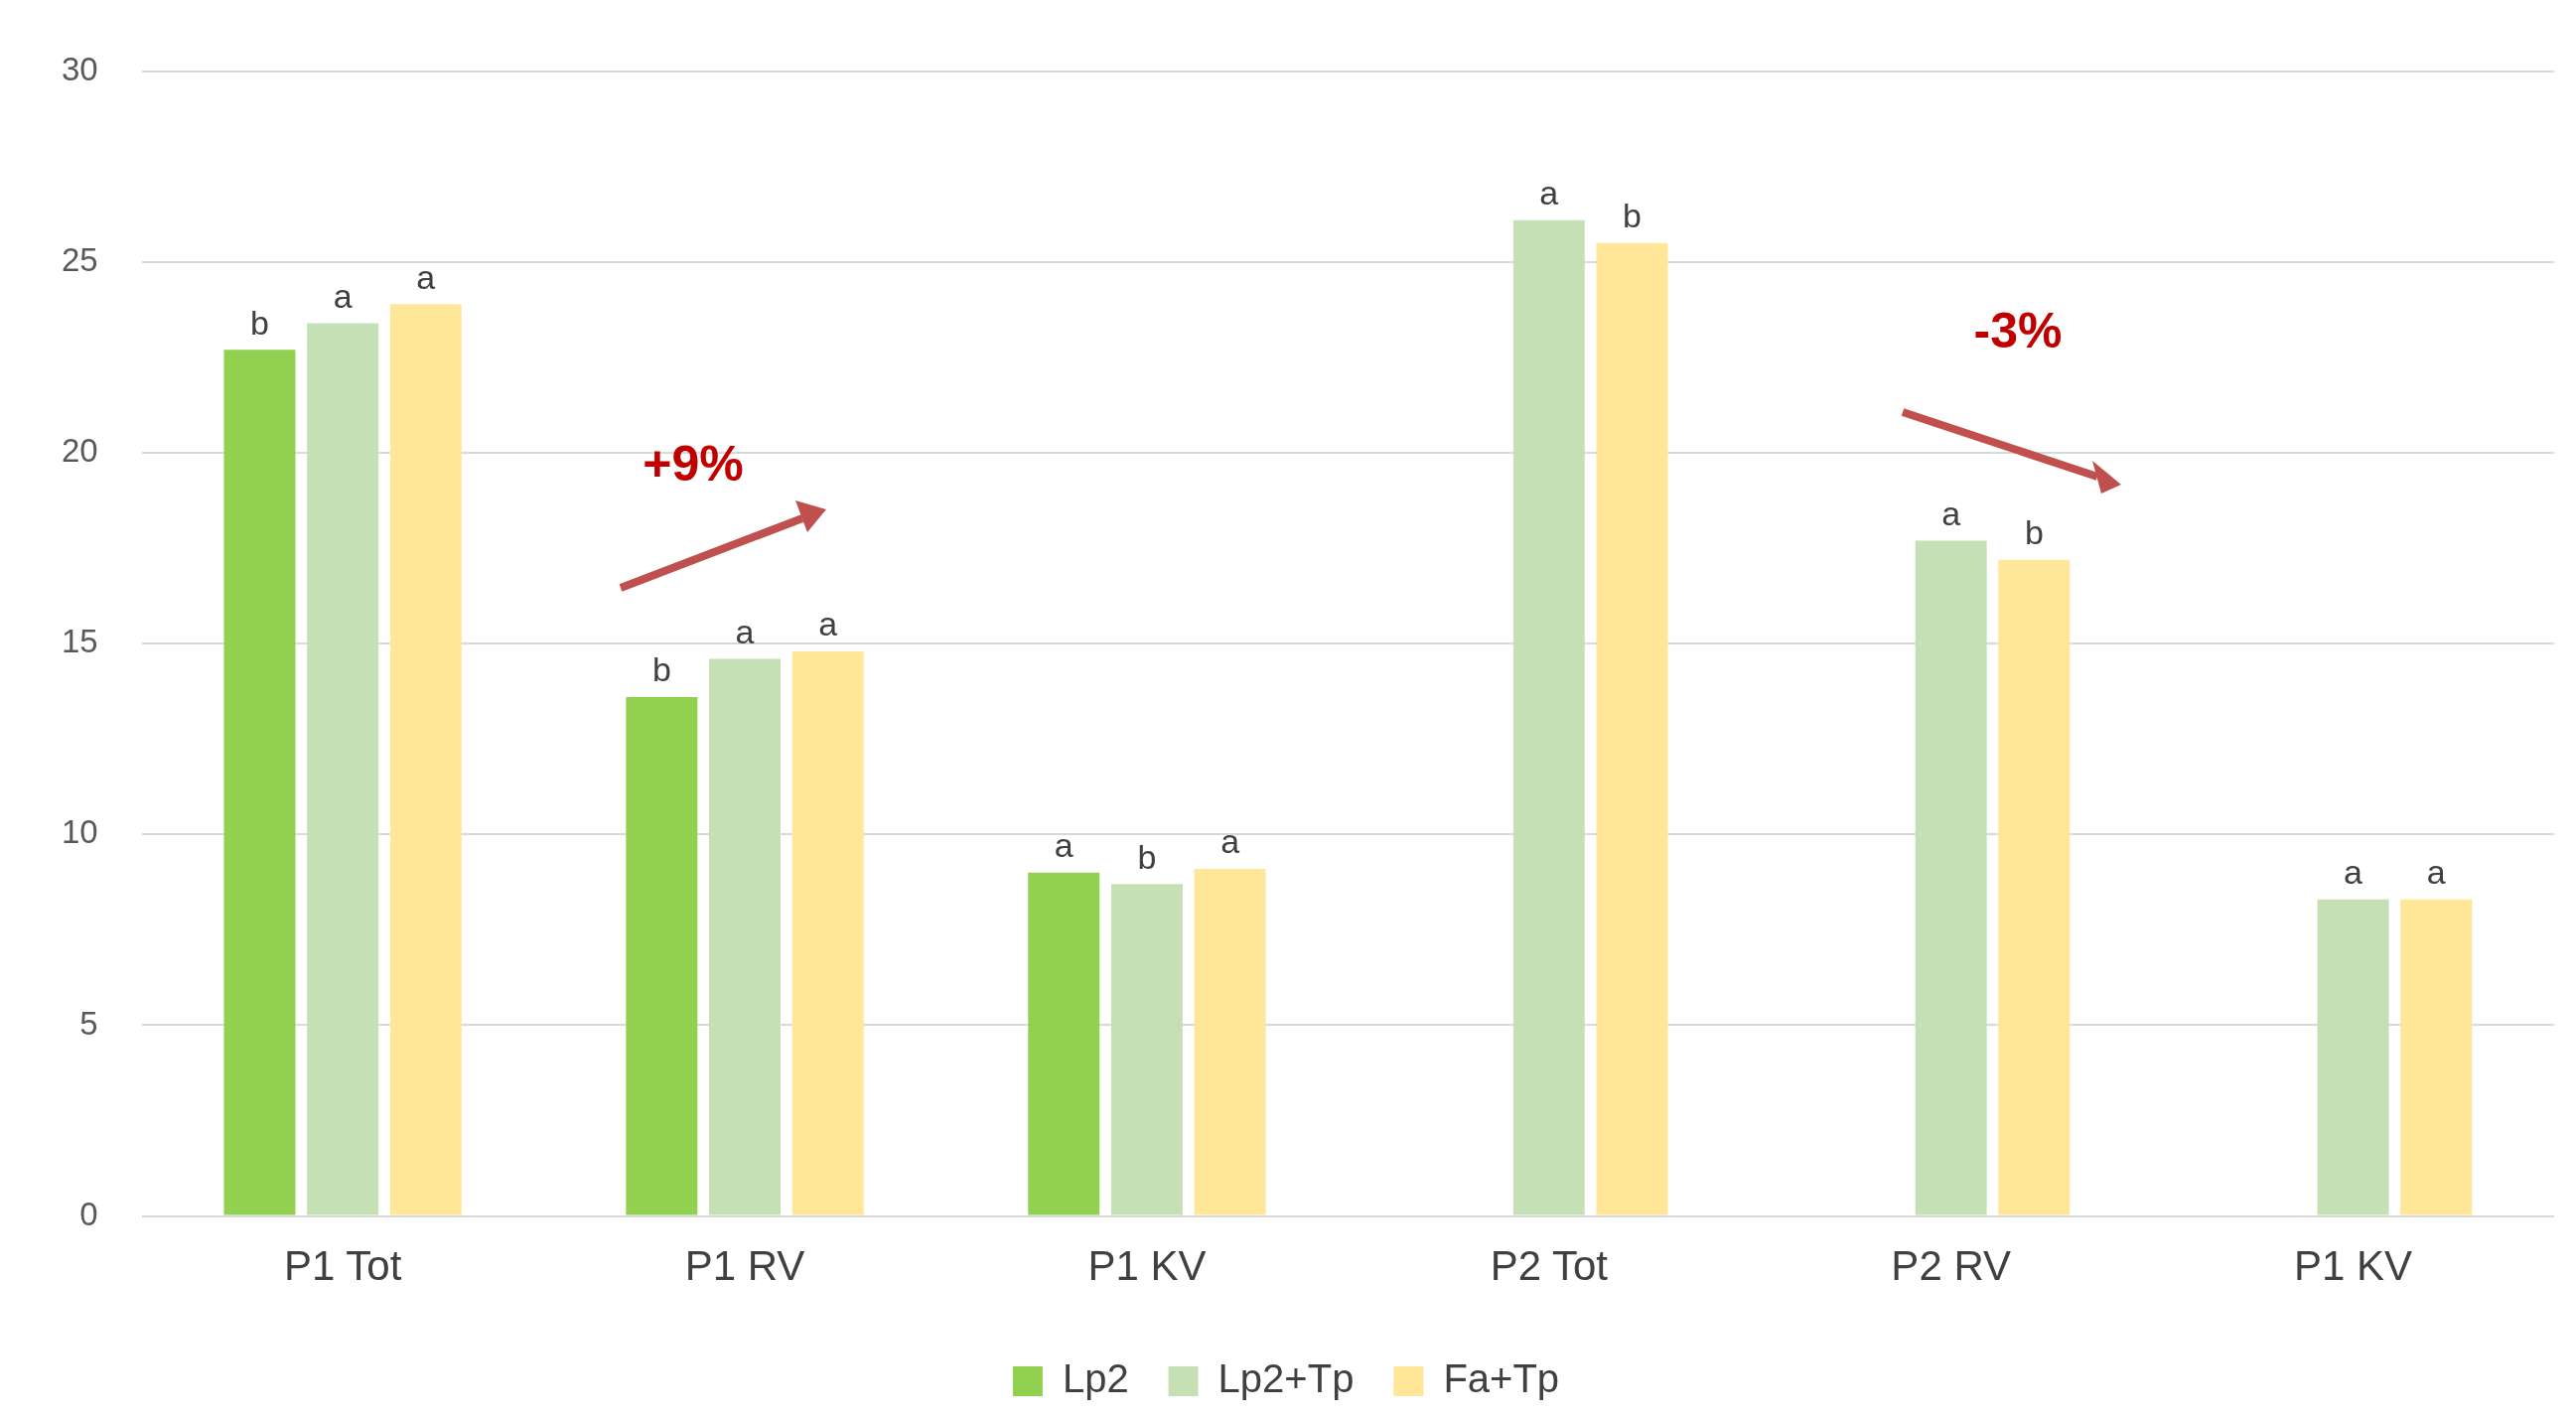  Describe the element at coordinates (342, 1266) in the screenshot. I see `x-tick-label: P1 Tot` at that location.